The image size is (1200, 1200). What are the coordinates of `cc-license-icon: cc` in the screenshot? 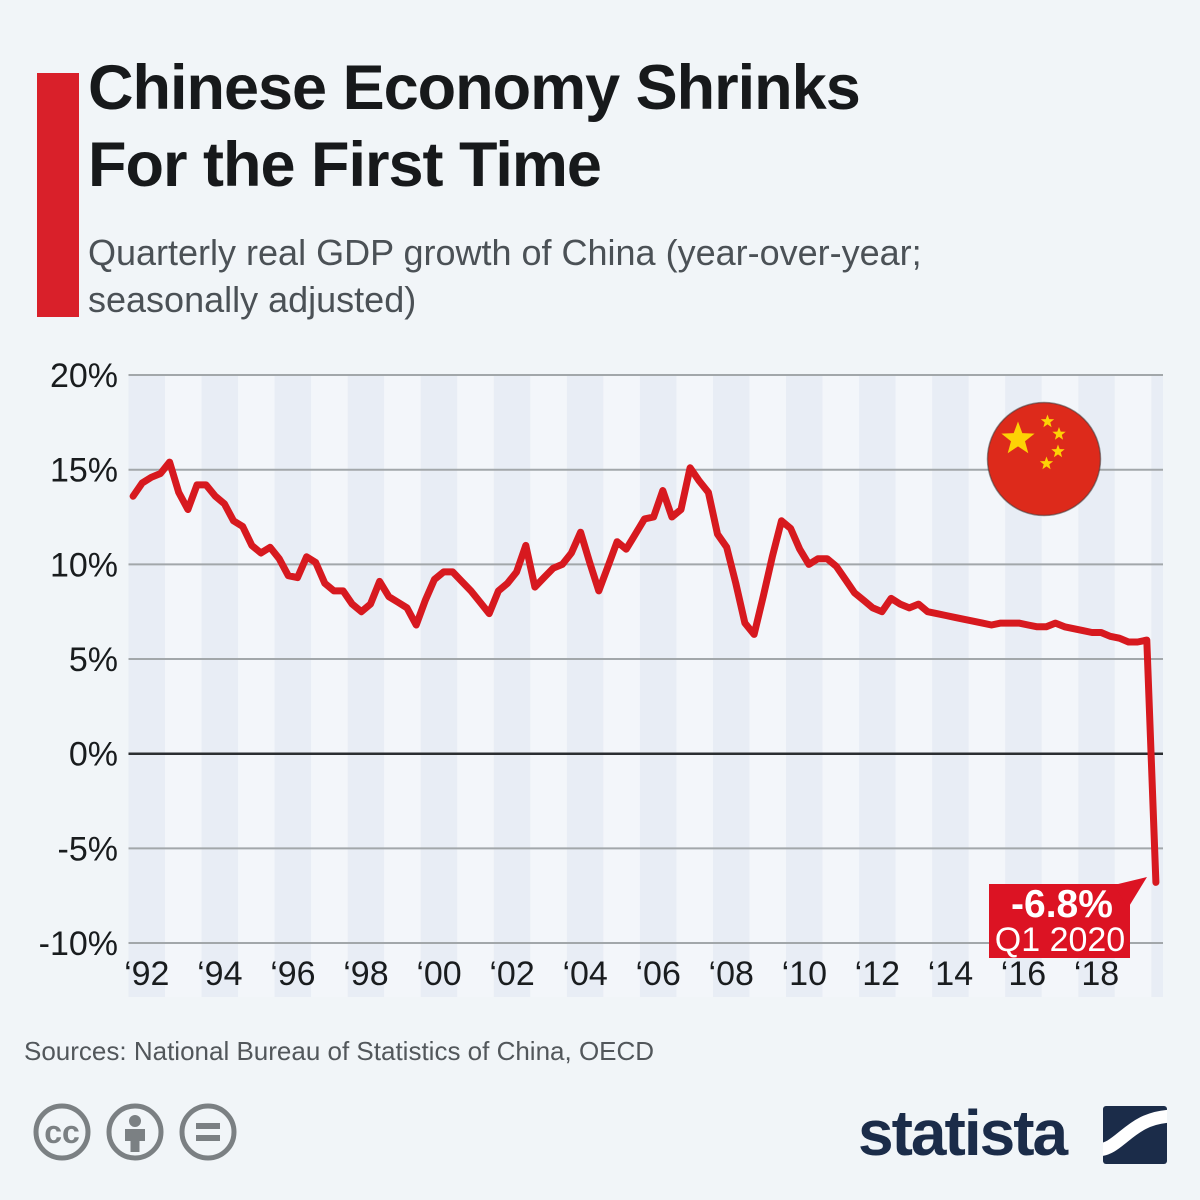 It's located at (62, 1132).